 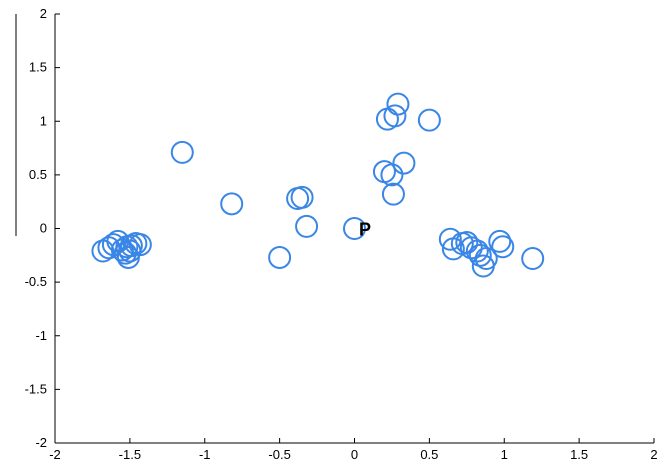 I want to click on point-label: P, so click(x=365, y=230).